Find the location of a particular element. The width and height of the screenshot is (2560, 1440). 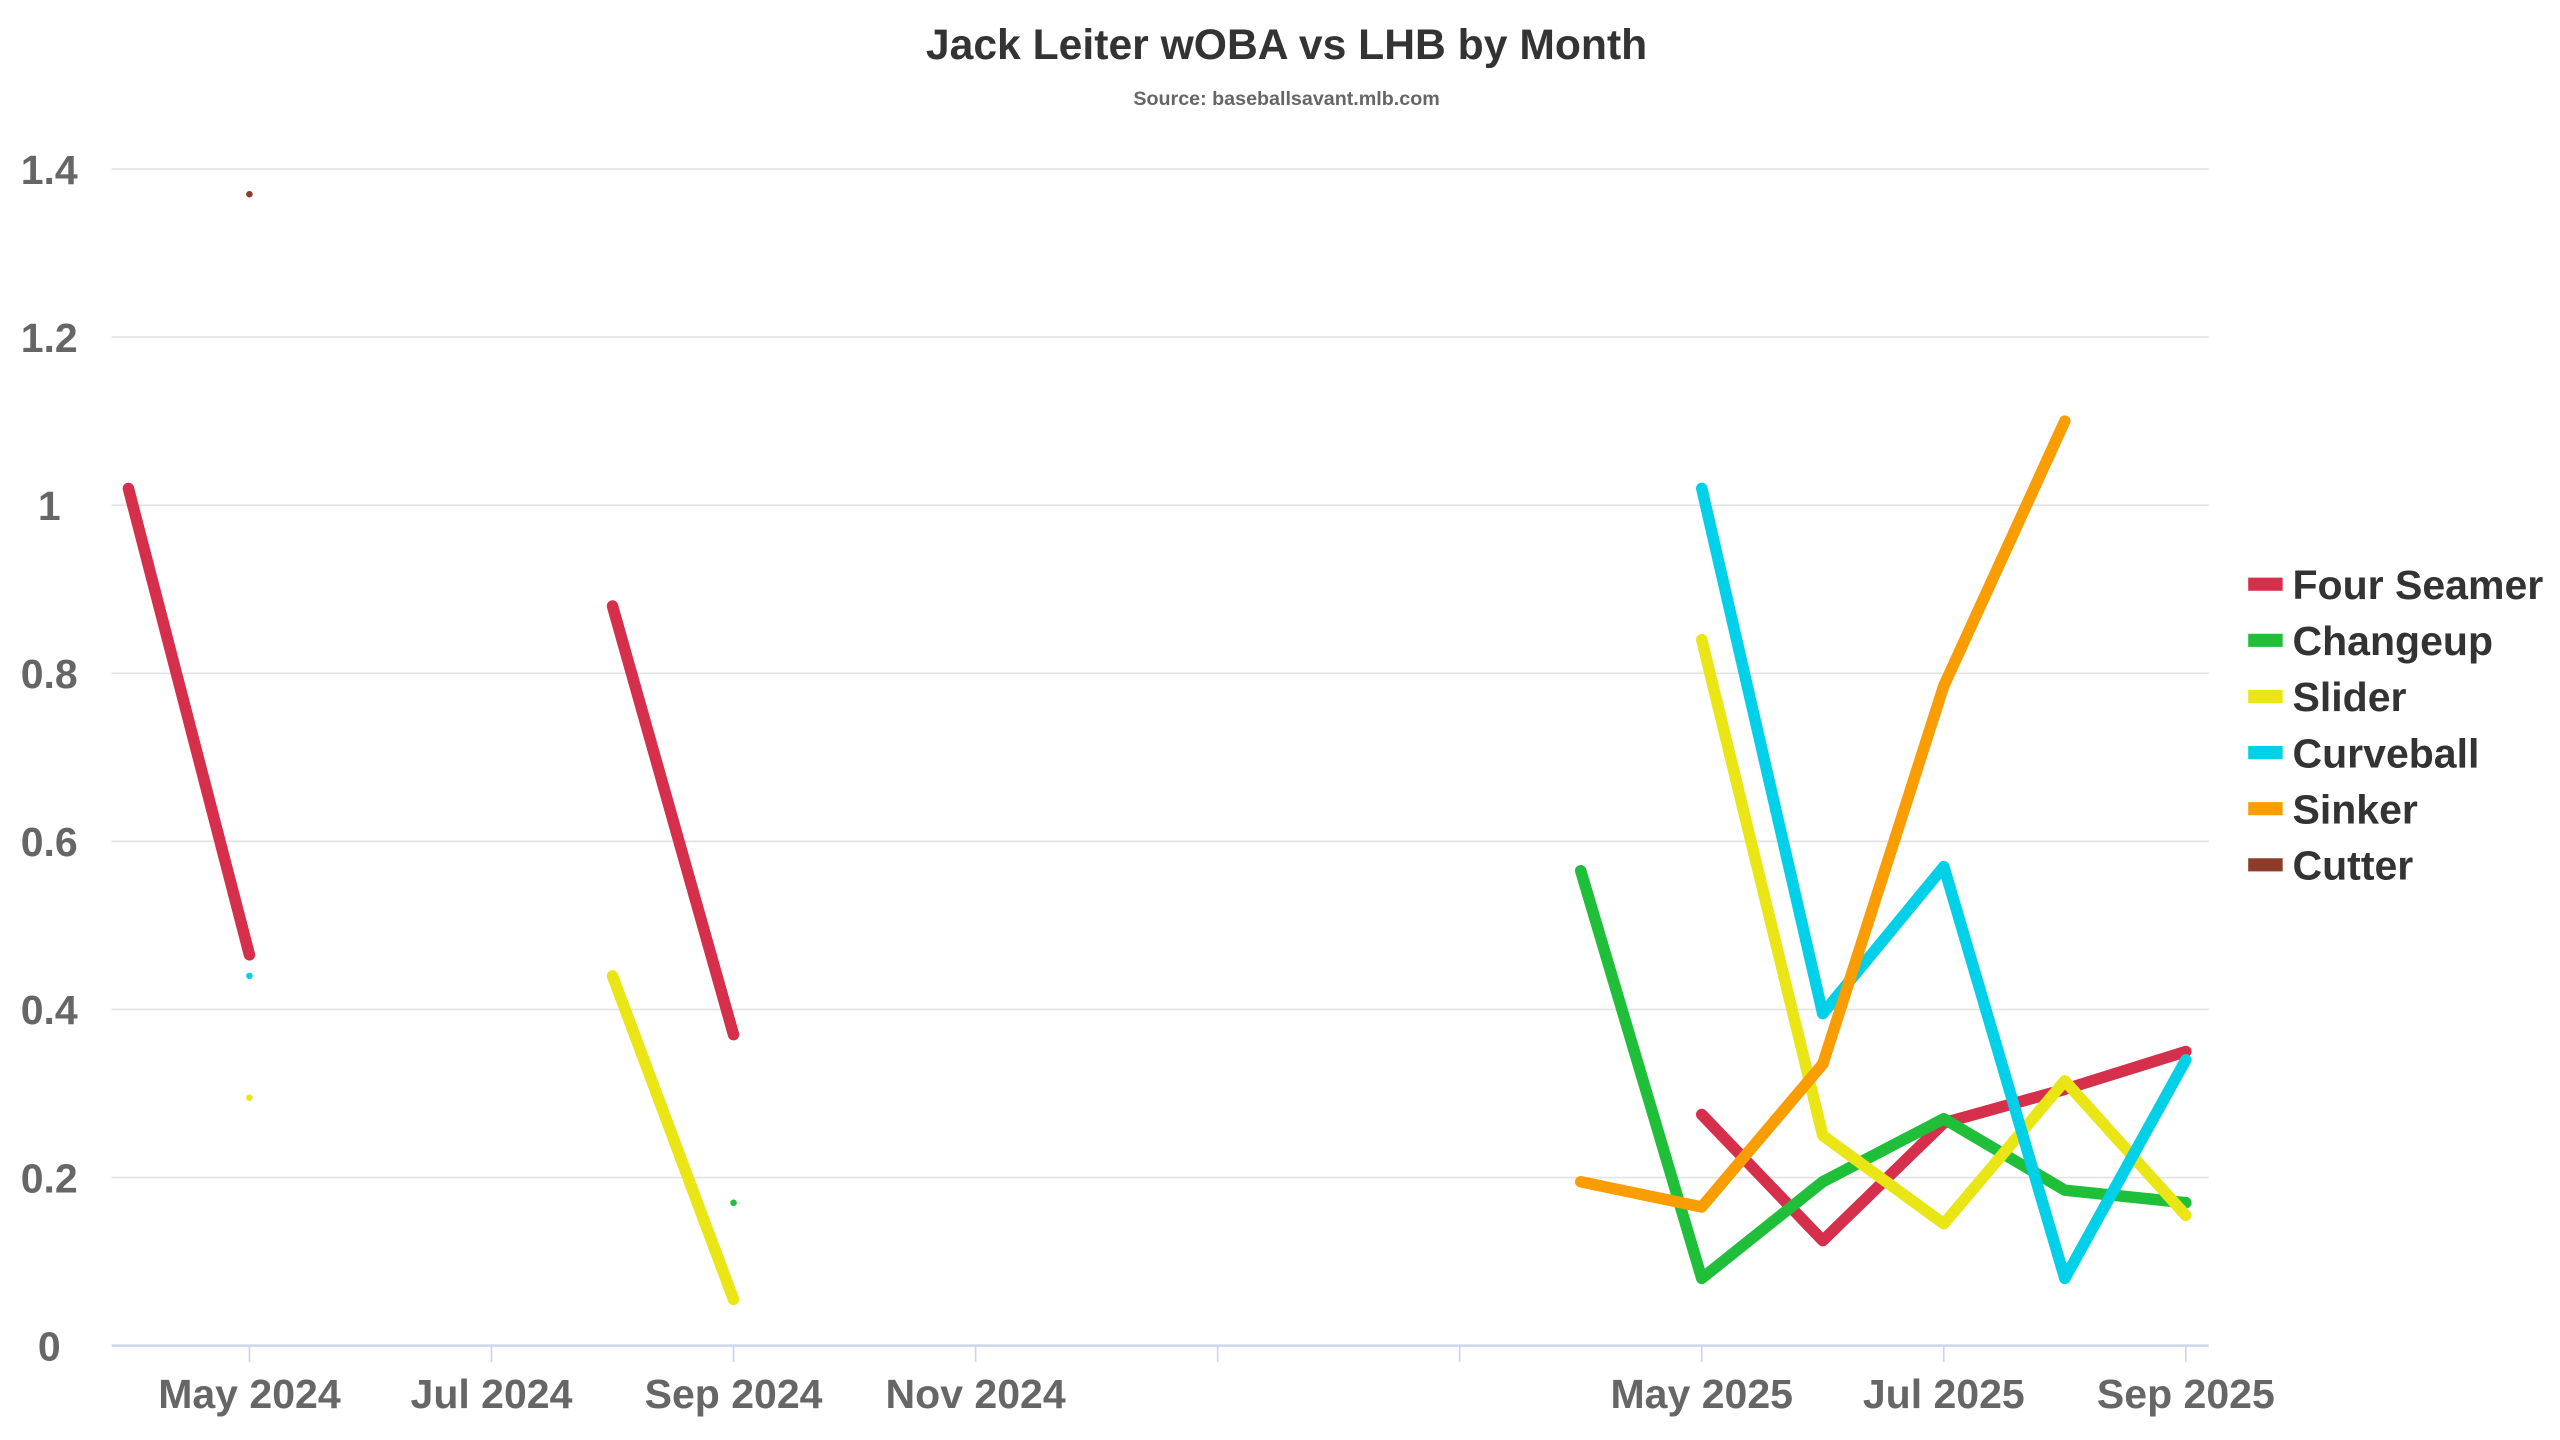

chart-title: Jack Leiter wOBA vs LHB by Month is located at coordinates (1286, 45).